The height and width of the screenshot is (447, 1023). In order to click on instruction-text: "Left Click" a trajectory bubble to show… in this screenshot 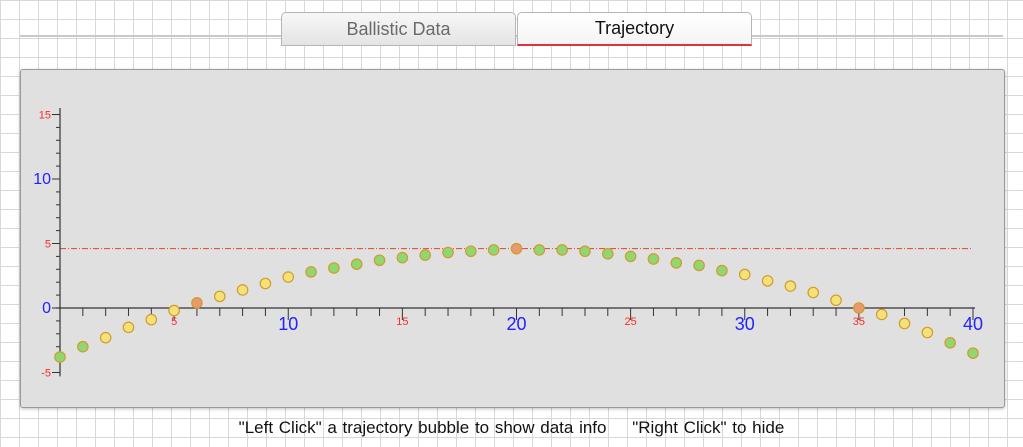, I will do `click(511, 428)`.